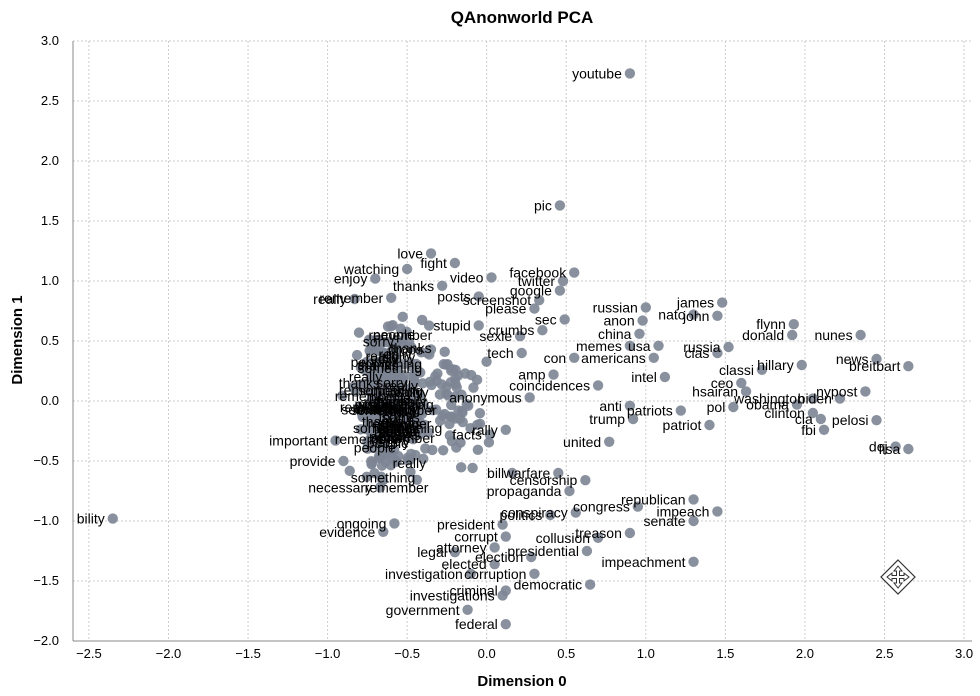 The image size is (980, 696). What do you see at coordinates (500, 353) in the screenshot?
I see `point-label: tech` at bounding box center [500, 353].